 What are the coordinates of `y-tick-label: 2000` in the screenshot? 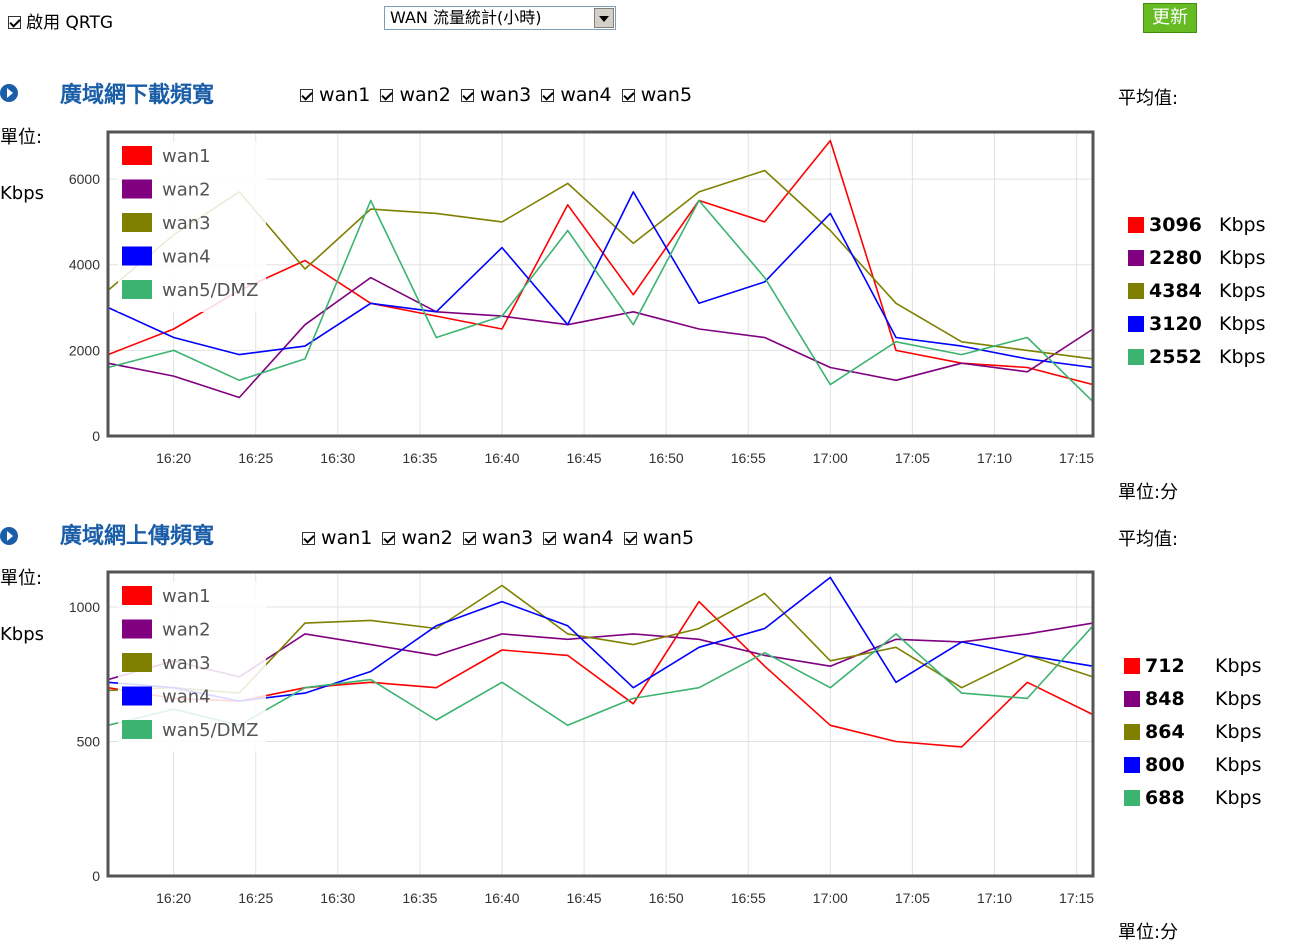 It's located at (84, 350).